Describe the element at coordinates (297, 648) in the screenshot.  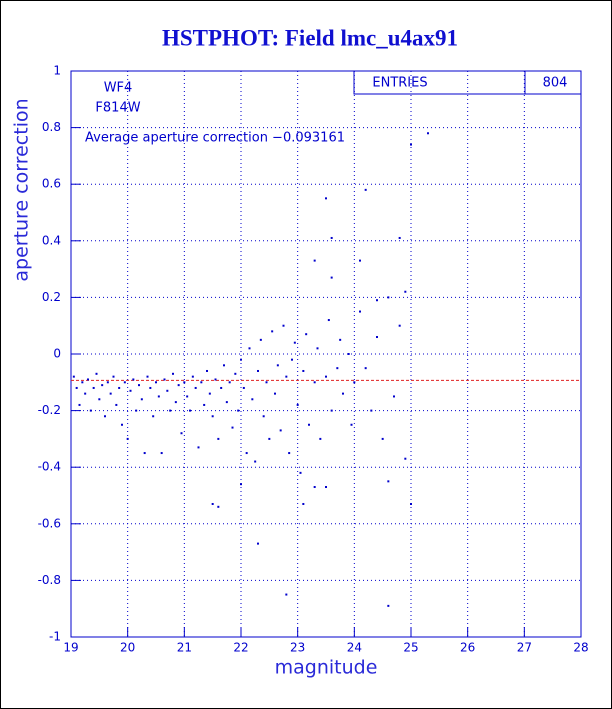
I see `x-tick-label: 23` at that location.